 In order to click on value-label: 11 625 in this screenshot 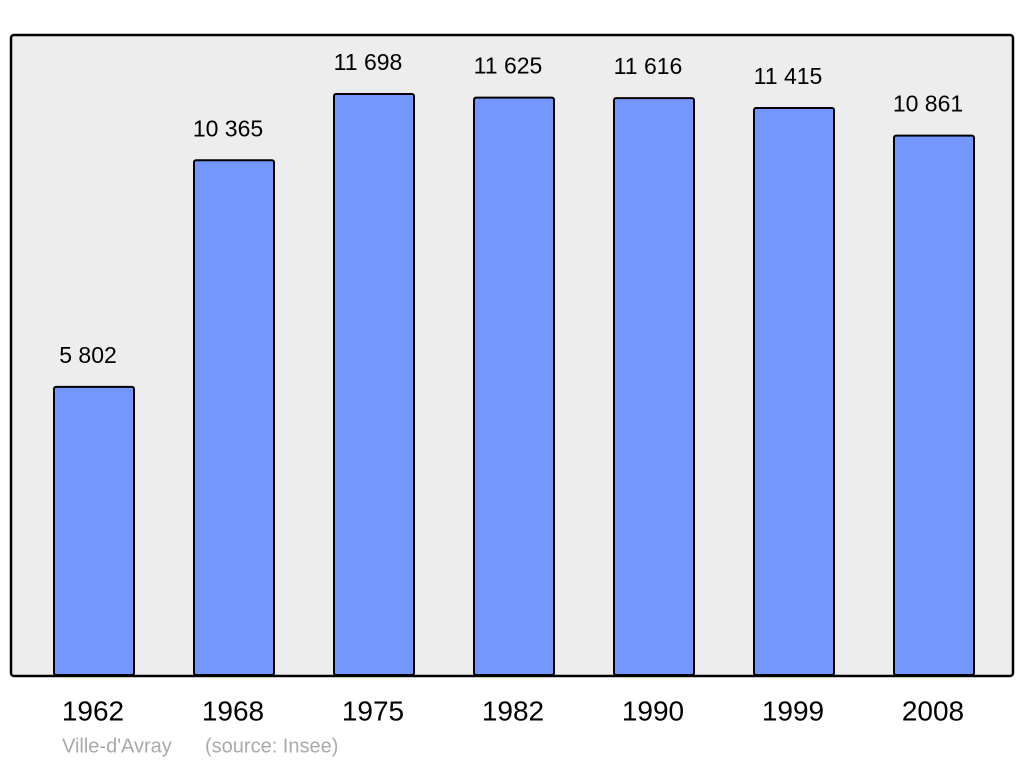, I will do `click(508, 66)`.